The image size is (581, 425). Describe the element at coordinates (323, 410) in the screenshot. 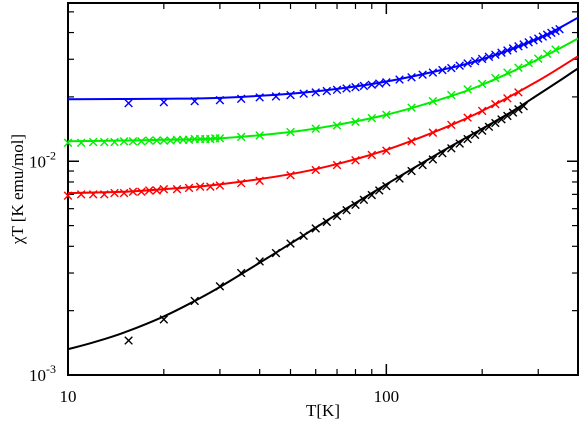

I see `x-axis-label: T[K]` at that location.